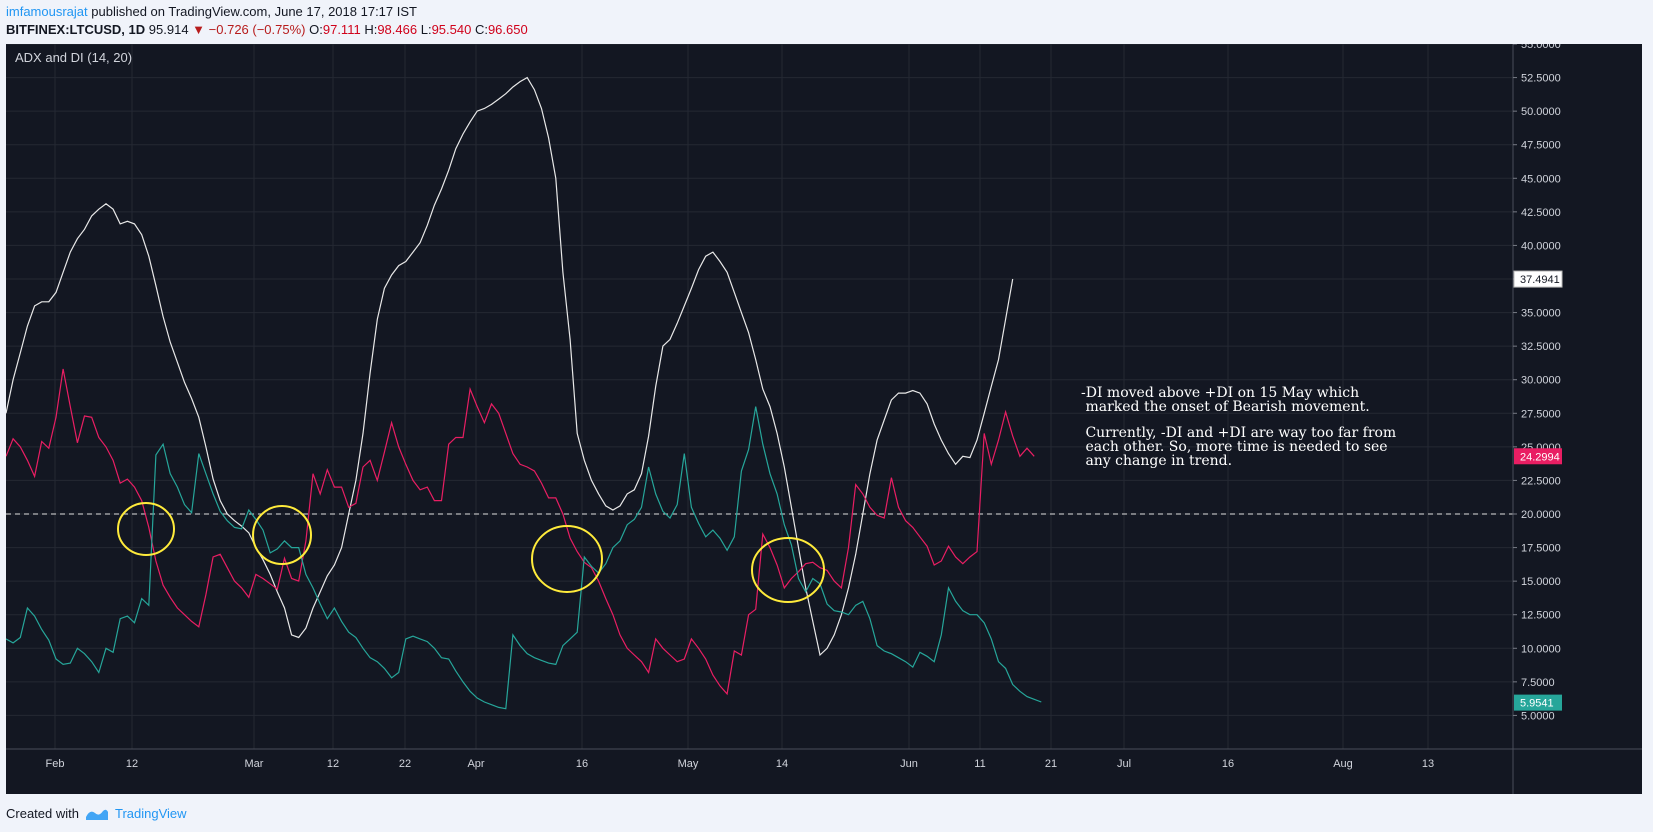  I want to click on minus-di-last-value-box, so click(1538, 456).